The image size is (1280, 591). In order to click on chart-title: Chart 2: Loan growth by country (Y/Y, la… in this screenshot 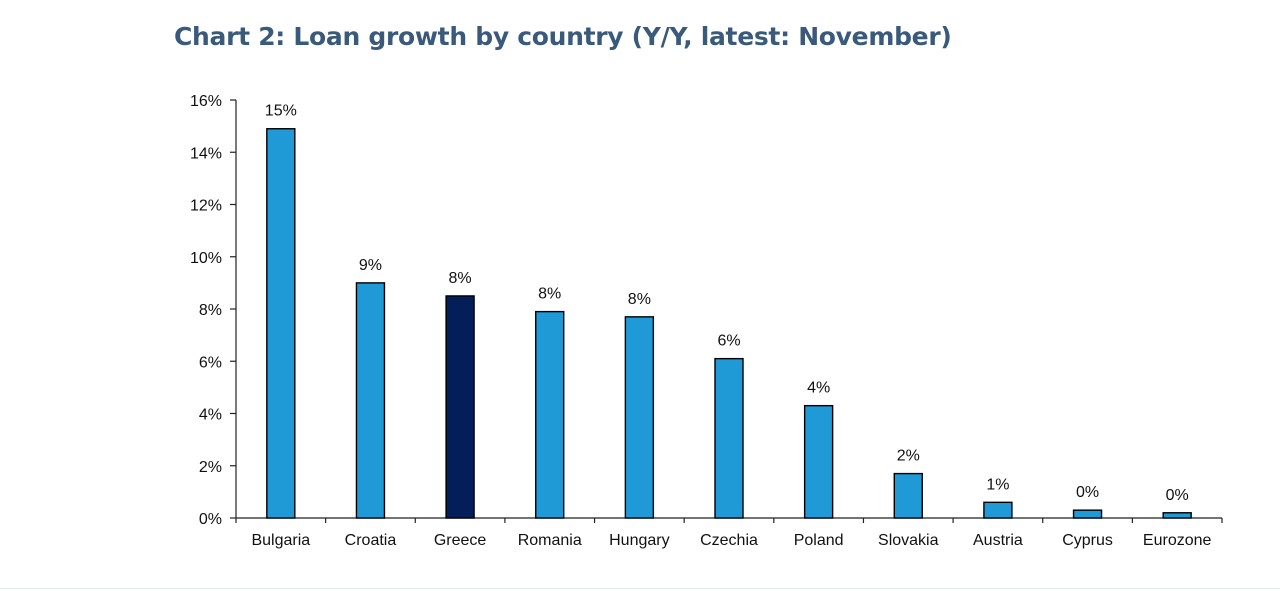, I will do `click(563, 36)`.